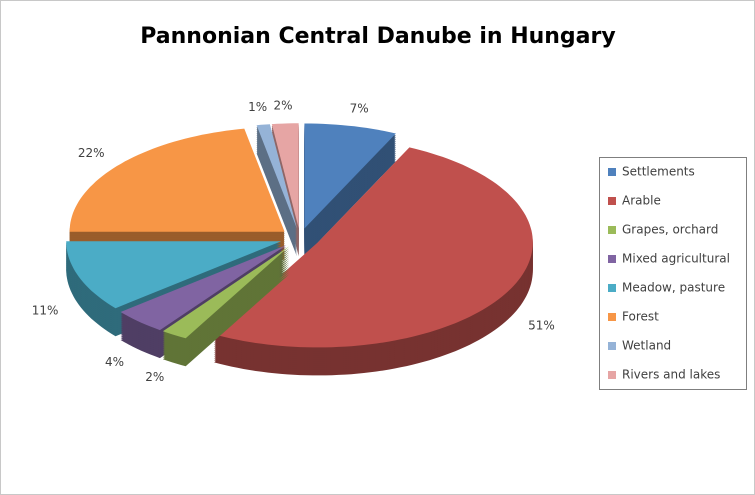 This screenshot has width=755, height=495. Describe the element at coordinates (45, 310) in the screenshot. I see `data-label: 11%` at that location.